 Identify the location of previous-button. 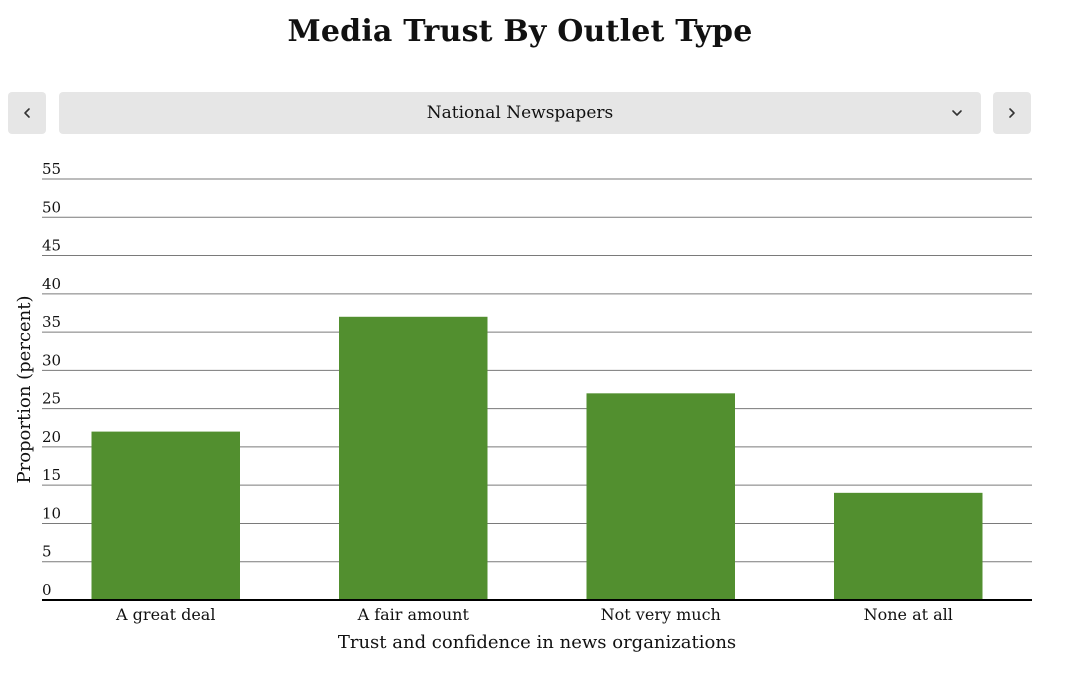
(27, 113).